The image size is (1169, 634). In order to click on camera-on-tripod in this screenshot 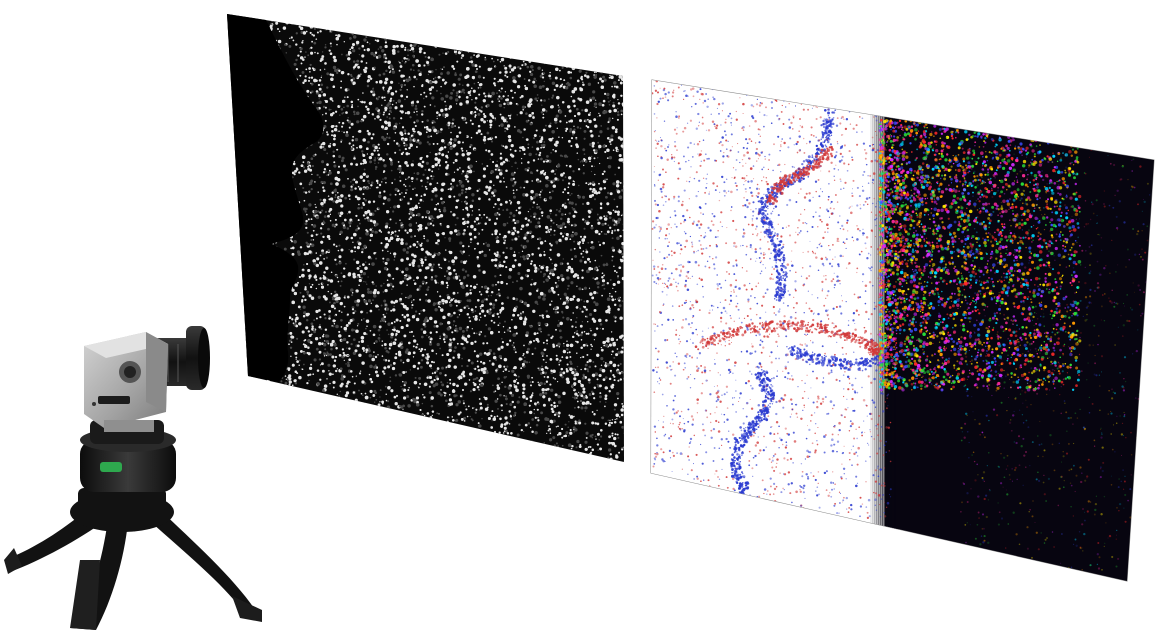, I will do `click(133, 478)`.